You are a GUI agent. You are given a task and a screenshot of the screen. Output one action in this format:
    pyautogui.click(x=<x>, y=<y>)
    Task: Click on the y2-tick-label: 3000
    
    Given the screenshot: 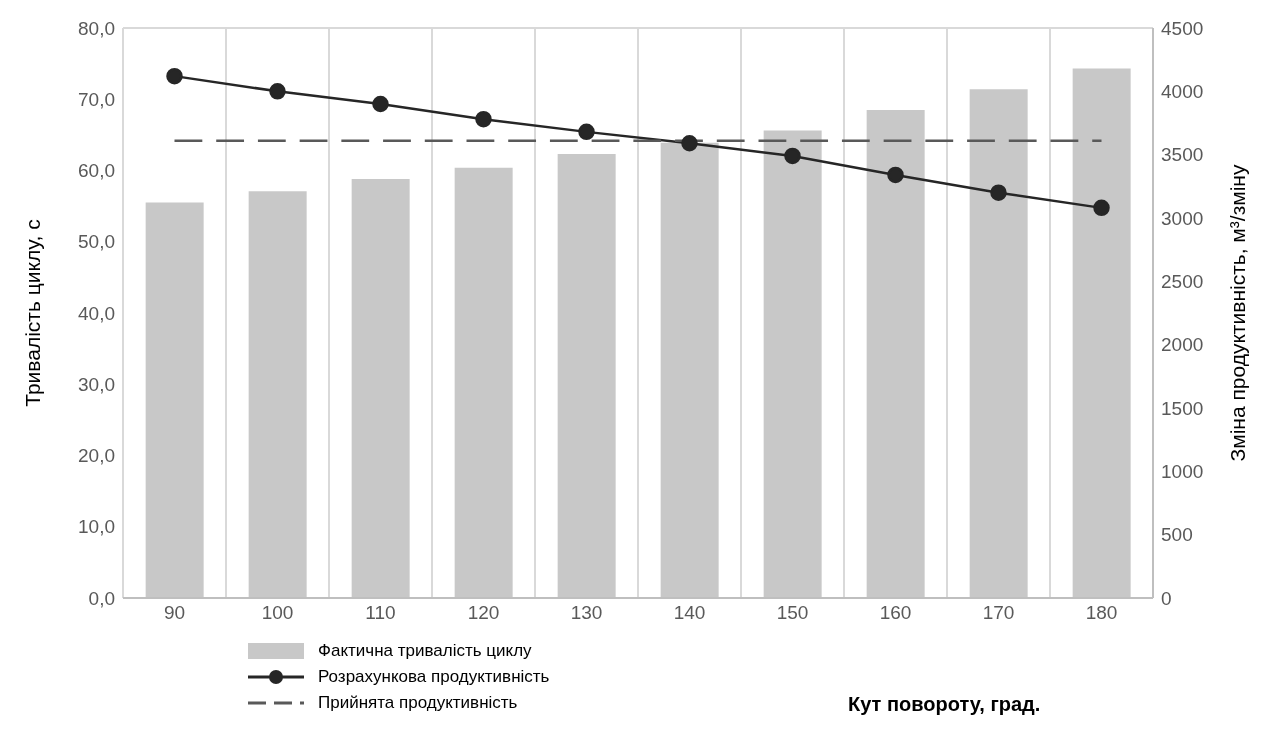 What is the action you would take?
    pyautogui.click(x=1182, y=218)
    